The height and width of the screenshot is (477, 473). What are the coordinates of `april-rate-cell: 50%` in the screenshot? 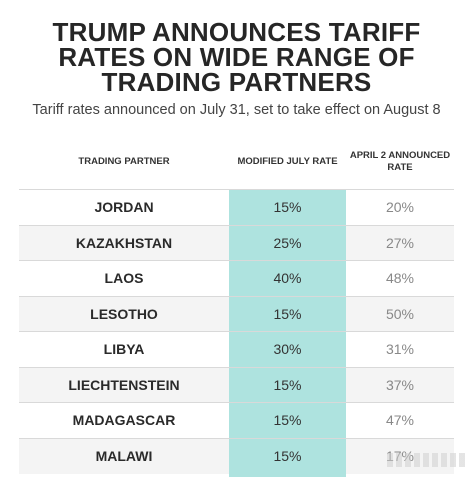 It's located at (400, 313).